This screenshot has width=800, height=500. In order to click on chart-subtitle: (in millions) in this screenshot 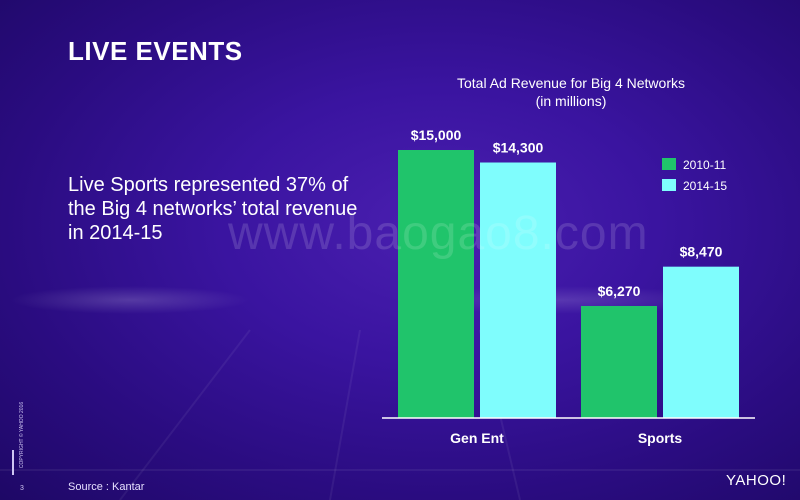, I will do `click(571, 101)`.